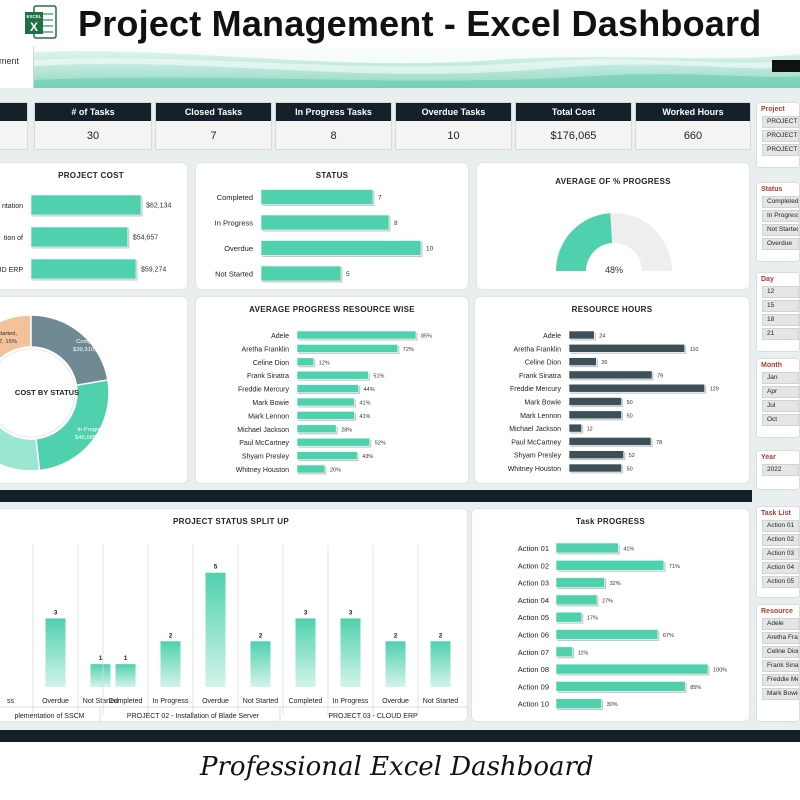 The height and width of the screenshot is (800, 800). Describe the element at coordinates (780, 216) in the screenshot. I see `slicer-item: In Progress` at that location.